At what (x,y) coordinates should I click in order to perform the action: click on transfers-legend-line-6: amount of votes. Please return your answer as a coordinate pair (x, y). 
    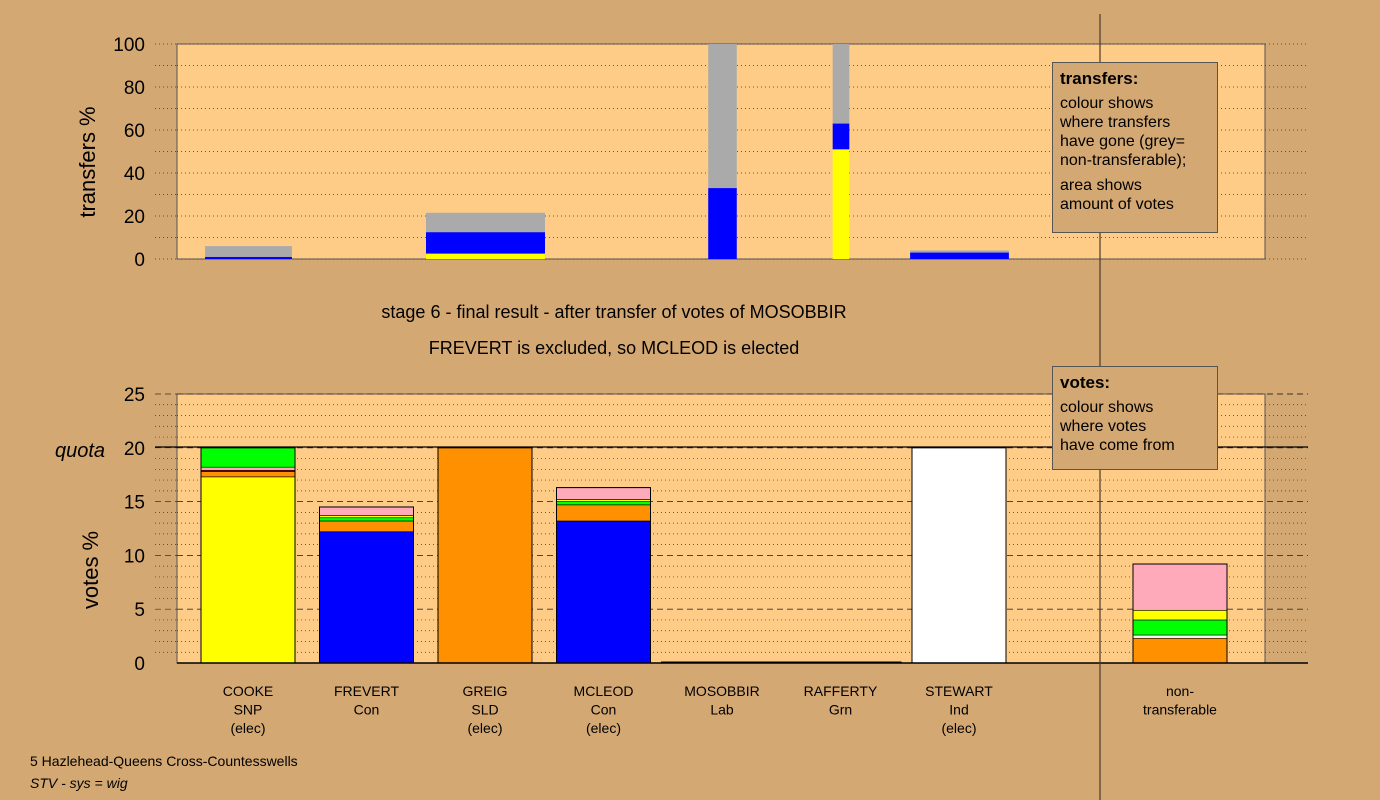
    Looking at the image, I should click on (1117, 204).